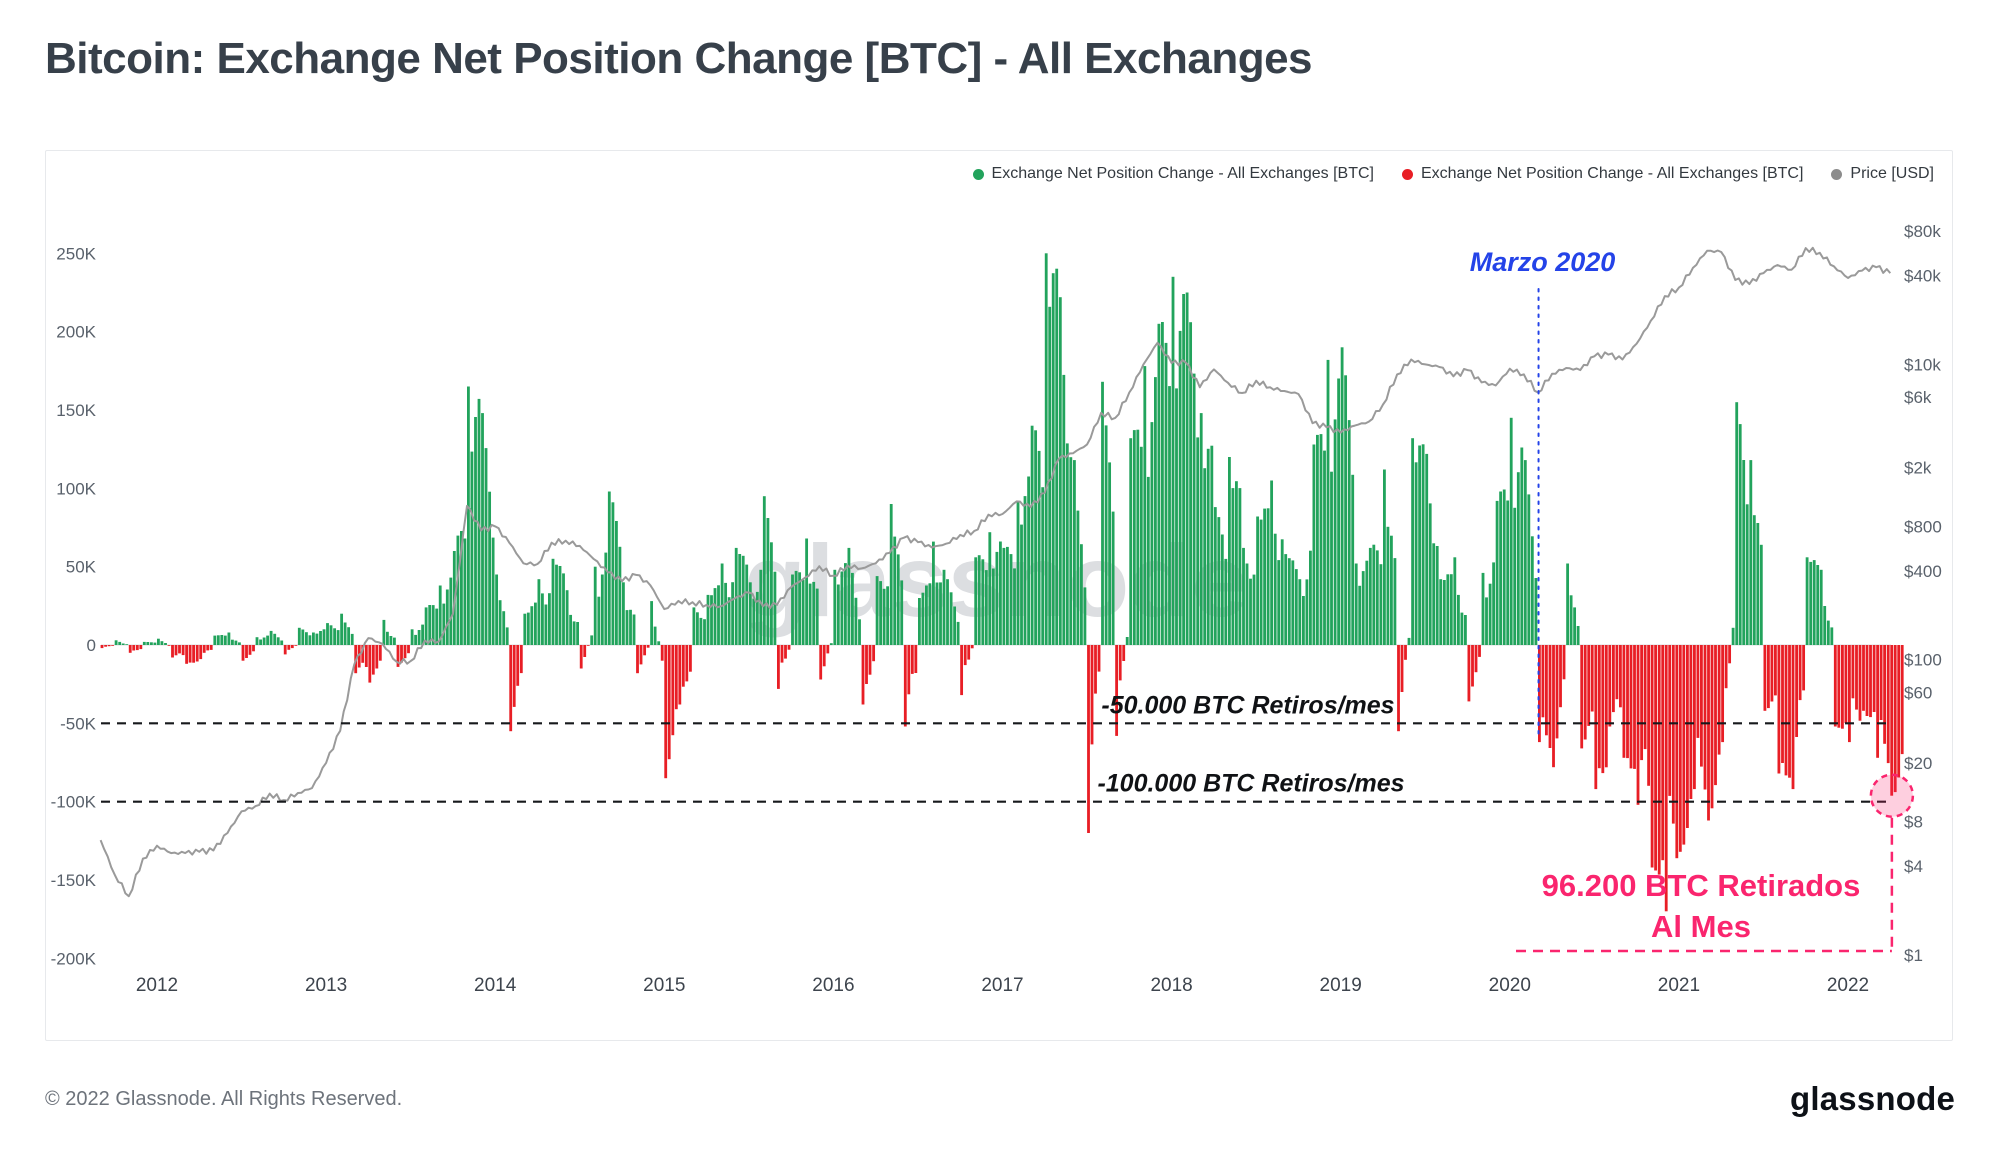  I want to click on svg-text: $2k, so click(1918, 468).